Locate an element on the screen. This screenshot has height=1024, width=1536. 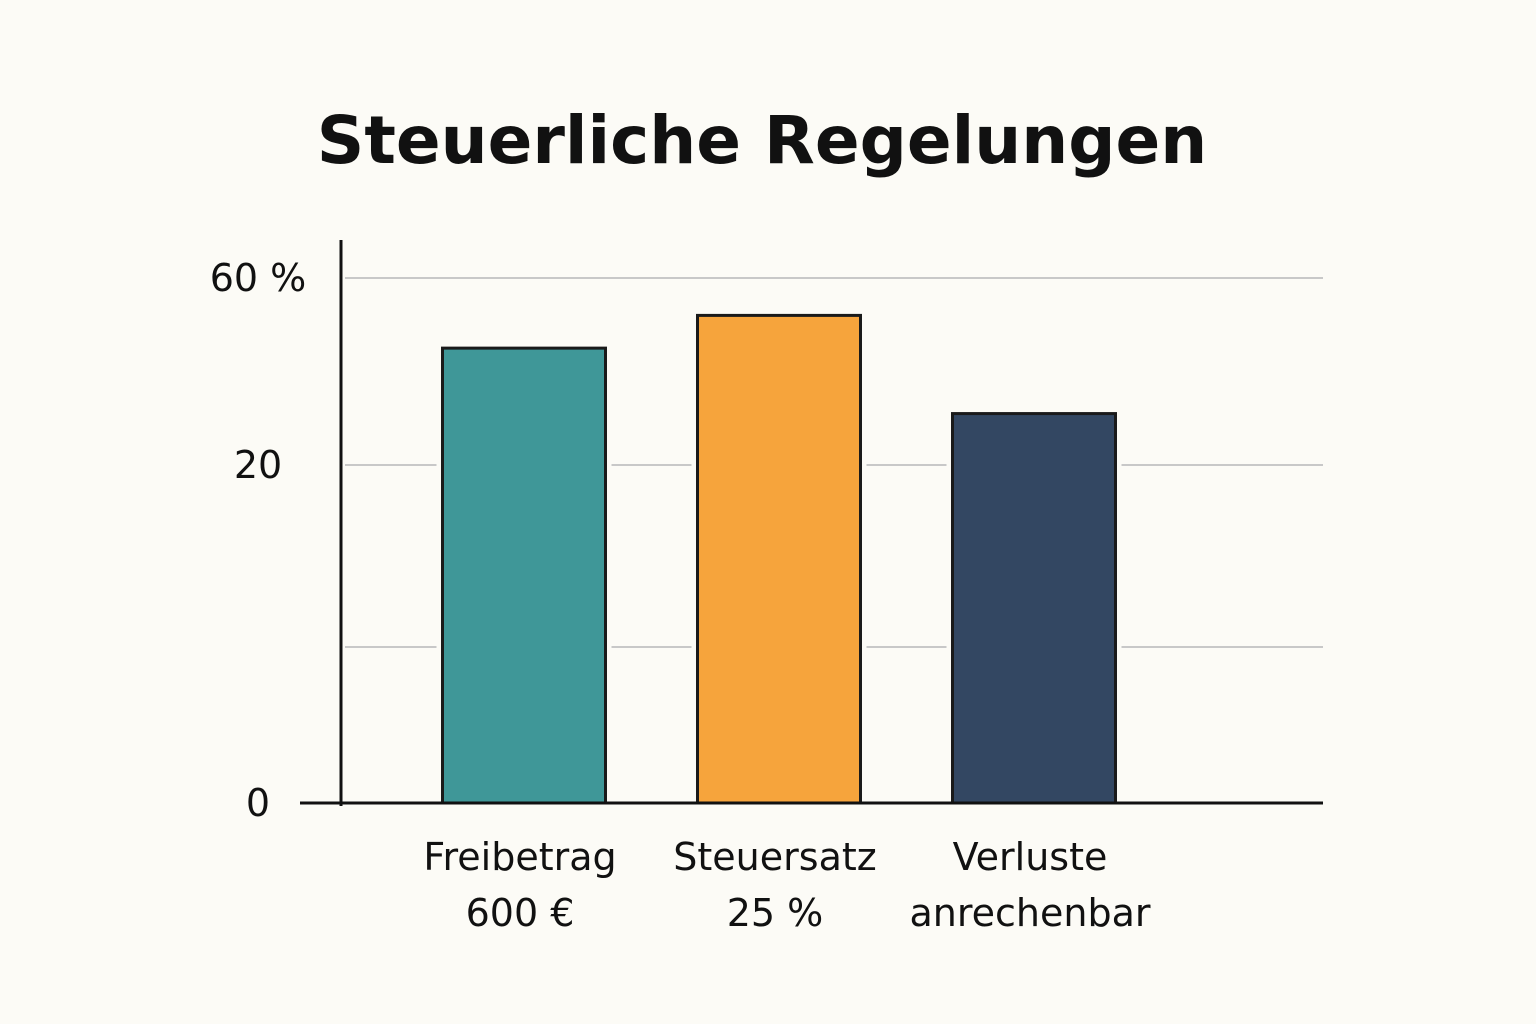
category-label: Freibetrag is located at coordinates (519, 857).